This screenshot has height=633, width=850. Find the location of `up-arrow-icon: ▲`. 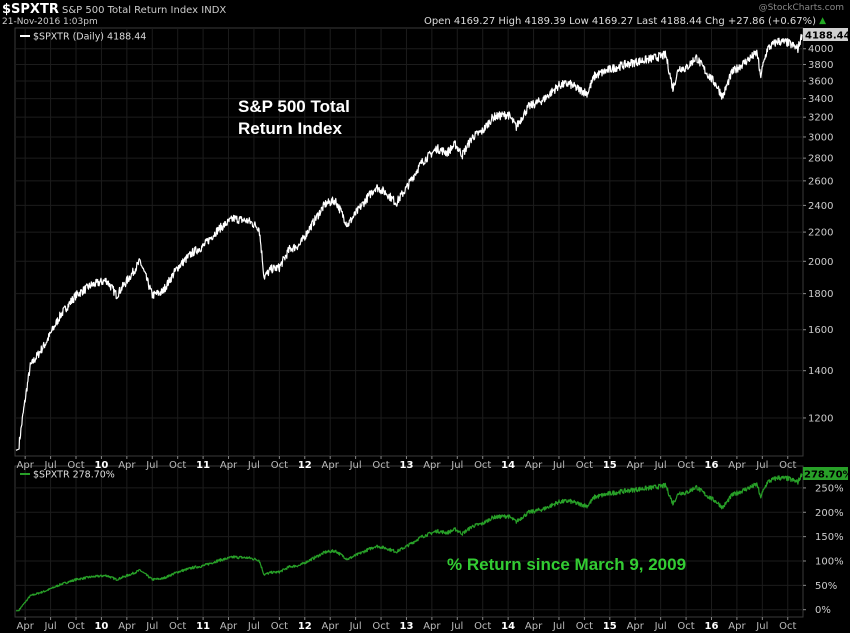

up-arrow-icon: ▲ is located at coordinates (822, 21).